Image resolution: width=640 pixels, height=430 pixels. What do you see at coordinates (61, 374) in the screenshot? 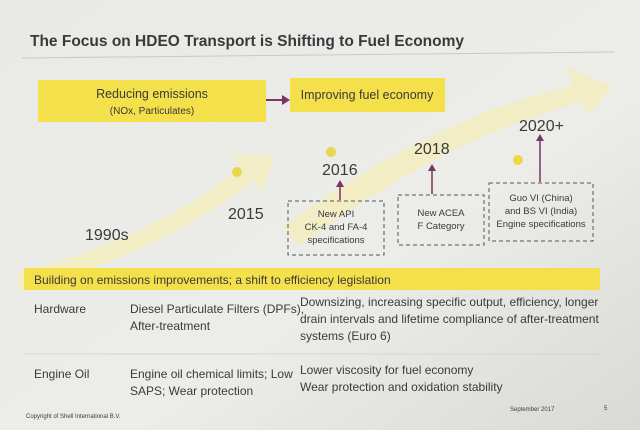
I see `row-header: Engine Oil` at bounding box center [61, 374].